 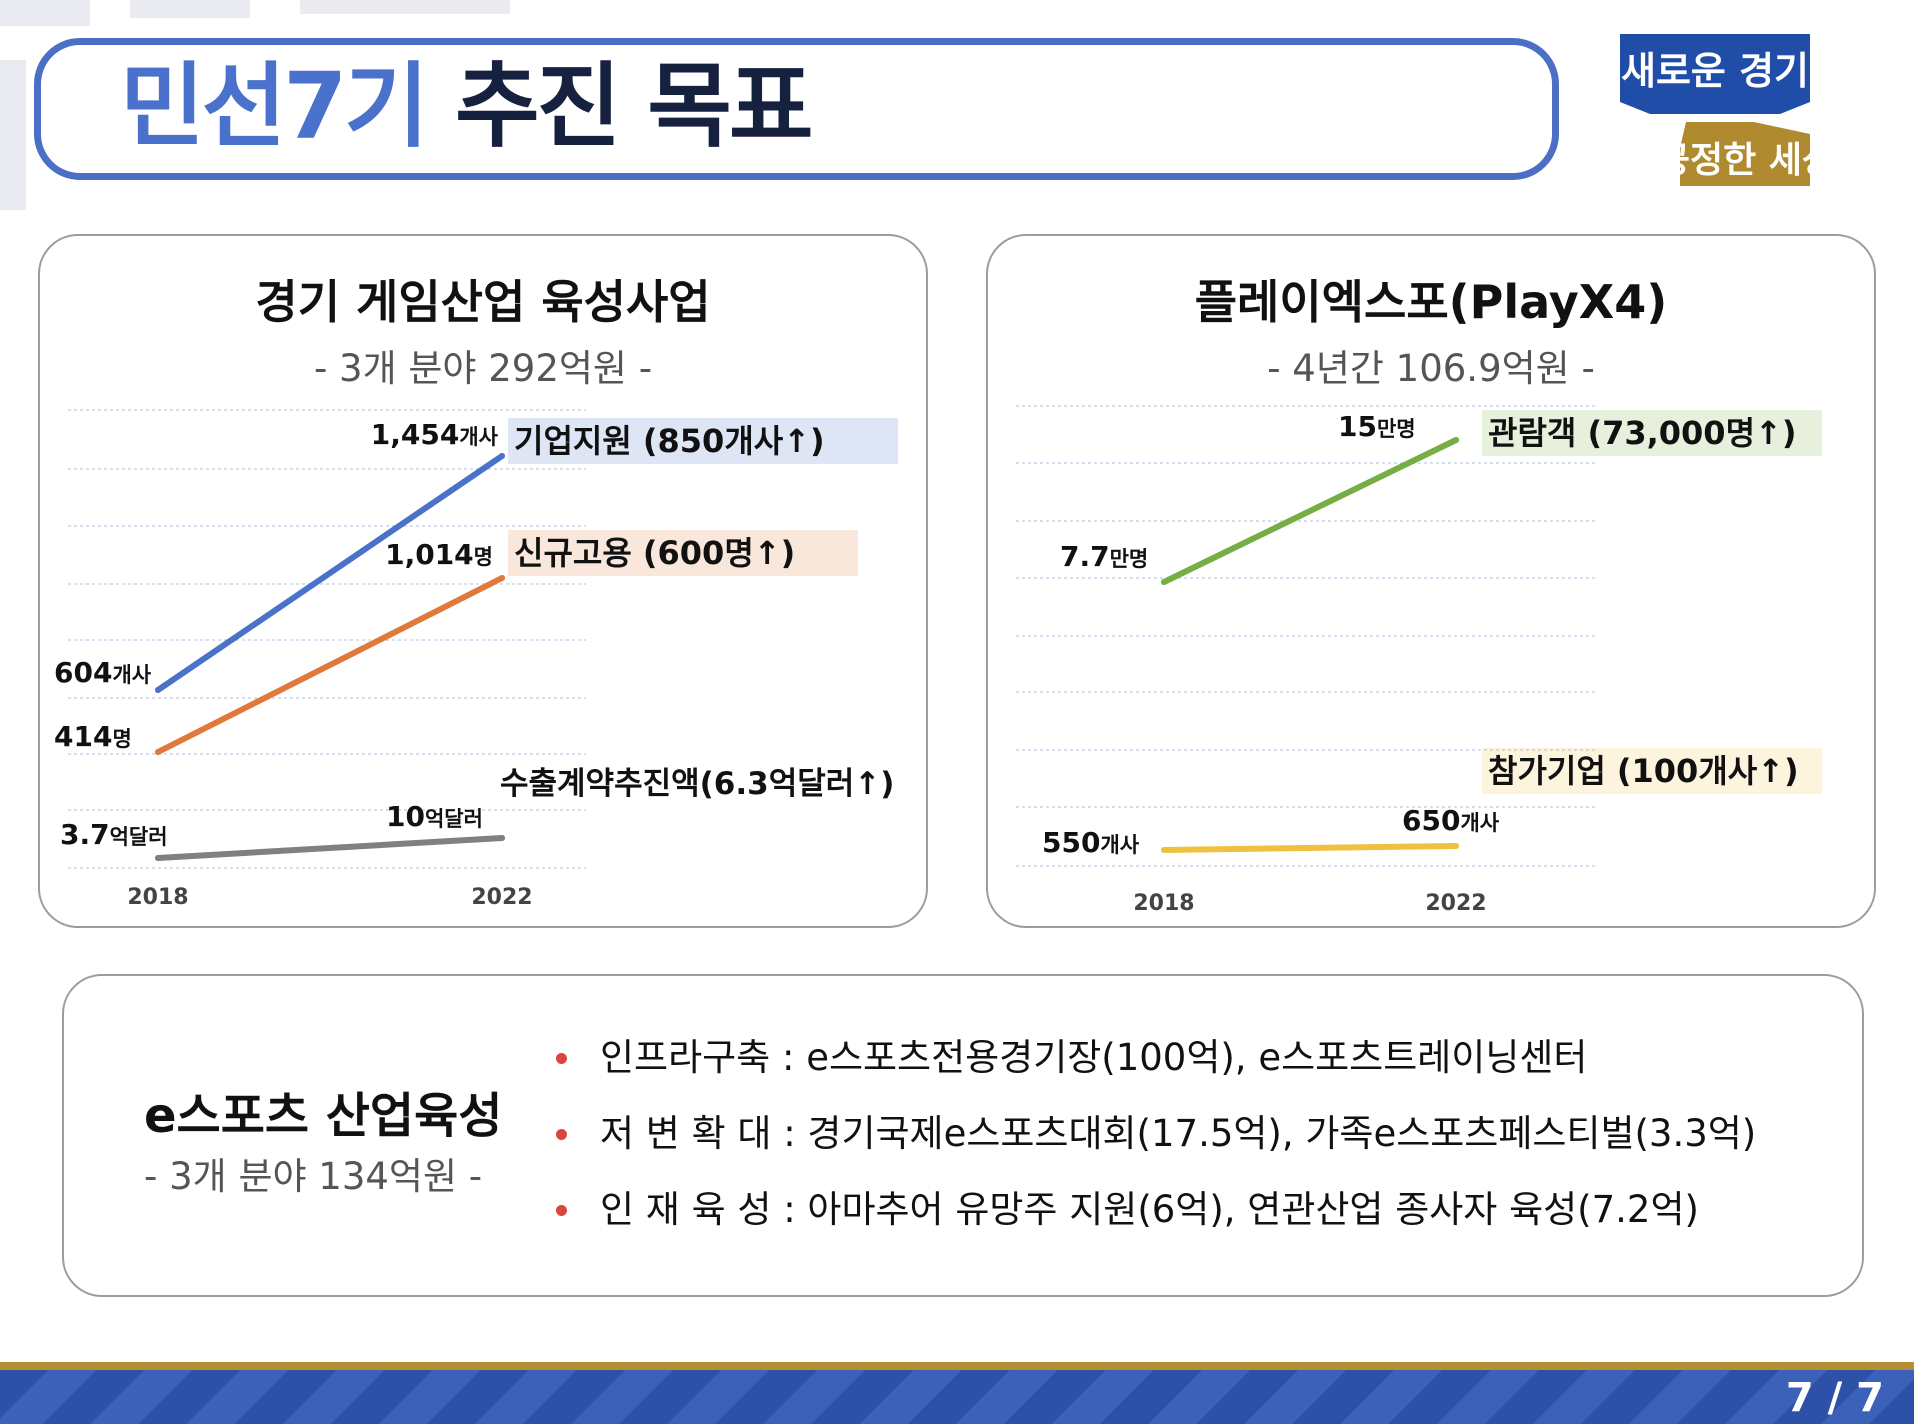 What do you see at coordinates (435, 434) in the screenshot?
I see `data-label: 1,454개사` at bounding box center [435, 434].